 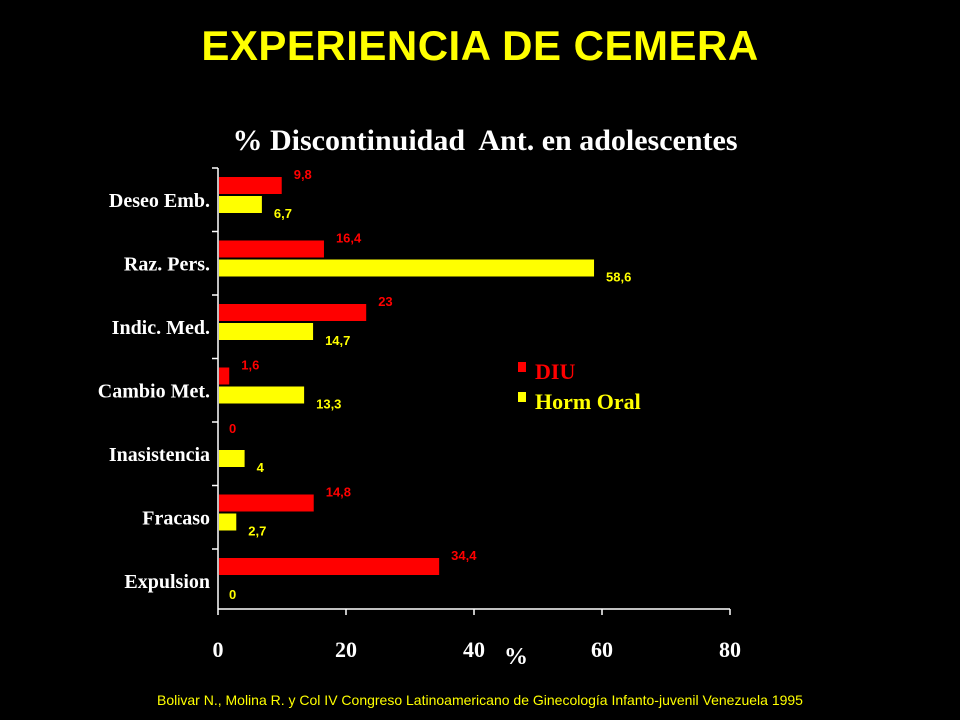 I want to click on category-label: Deseo Emb., so click(x=159, y=201).